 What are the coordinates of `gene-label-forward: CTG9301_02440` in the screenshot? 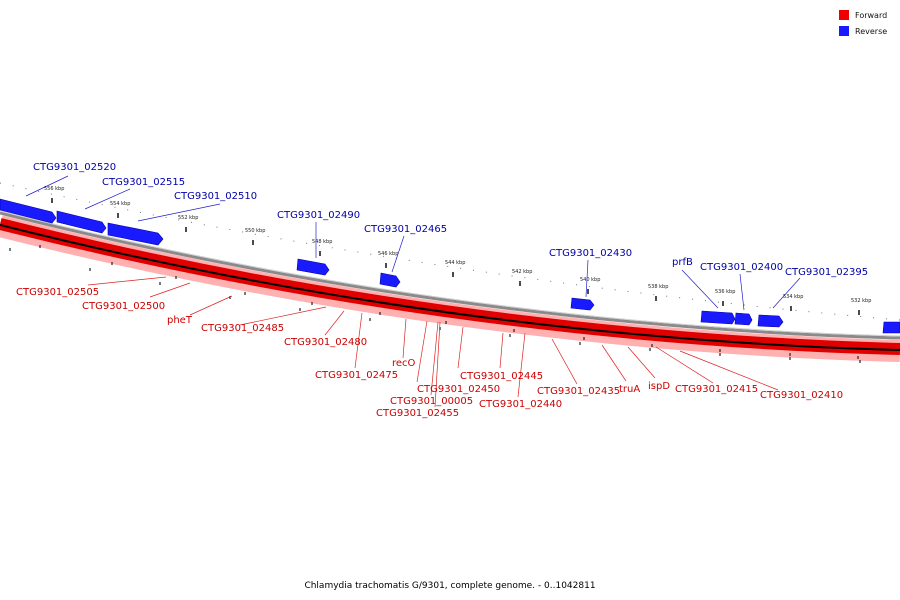 It's located at (520, 404).